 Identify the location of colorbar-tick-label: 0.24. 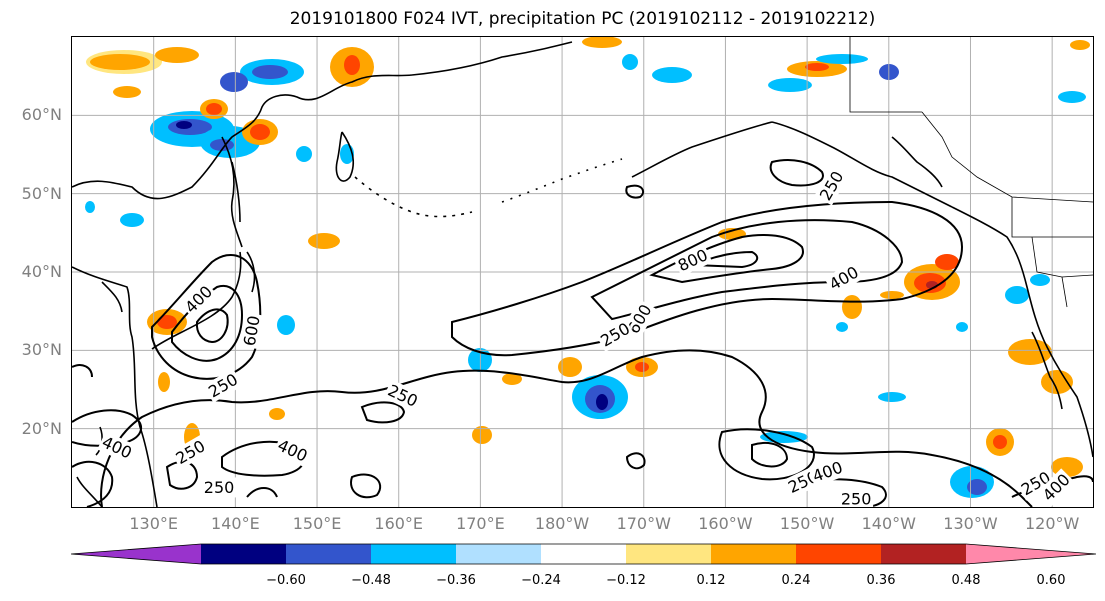
(796, 580).